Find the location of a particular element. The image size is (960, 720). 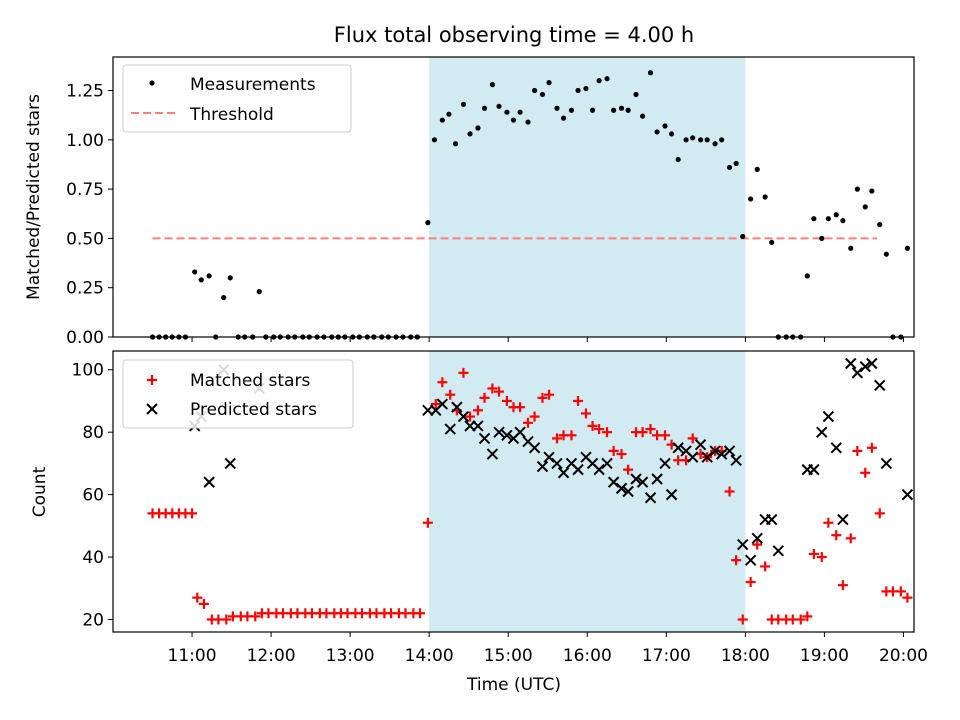

x-tick-label: 20:00 is located at coordinates (903, 656).